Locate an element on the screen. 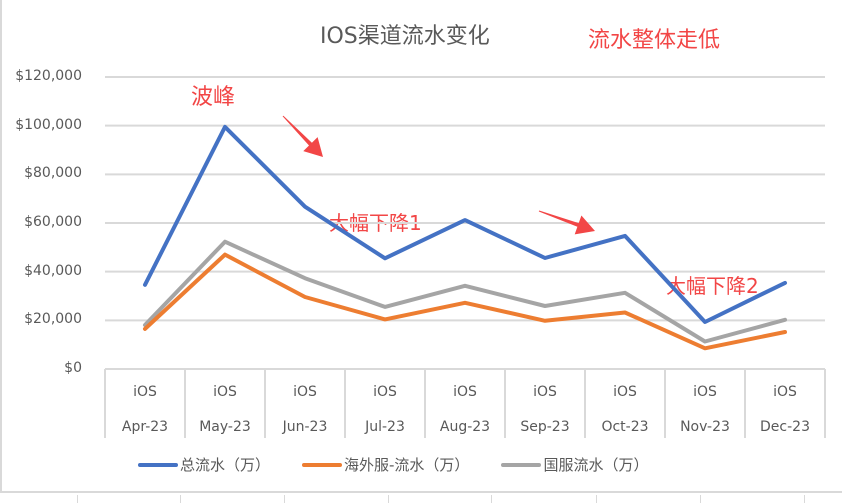 This screenshot has width=842, height=503. legend-label: 海外服-流水（万） is located at coordinates (407, 465).